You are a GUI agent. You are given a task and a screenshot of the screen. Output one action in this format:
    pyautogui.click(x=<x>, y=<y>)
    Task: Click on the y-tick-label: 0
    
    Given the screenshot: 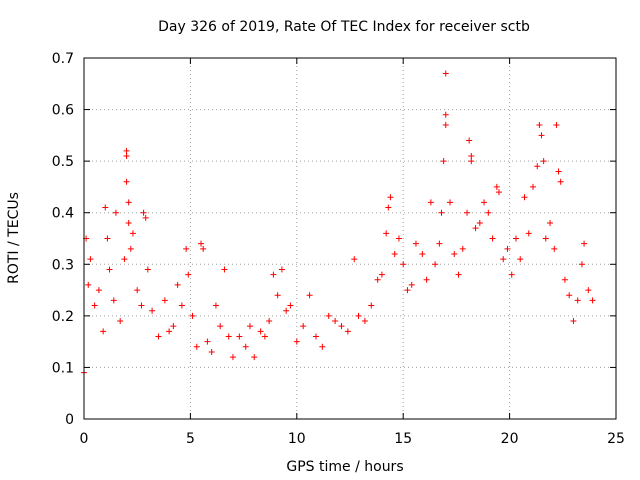 What is the action you would take?
    pyautogui.click(x=69, y=420)
    